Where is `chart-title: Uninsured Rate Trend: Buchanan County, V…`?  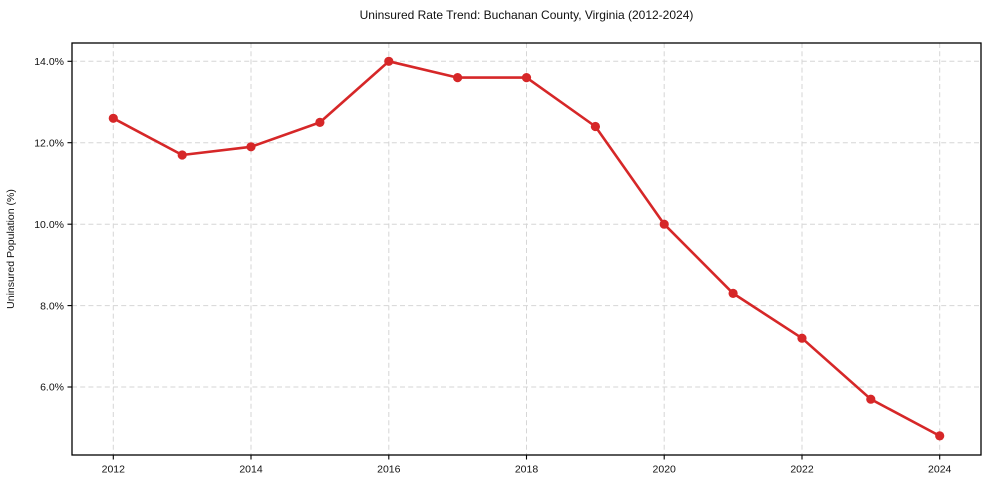 chart-title: Uninsured Rate Trend: Buchanan County, V… is located at coordinates (526, 15).